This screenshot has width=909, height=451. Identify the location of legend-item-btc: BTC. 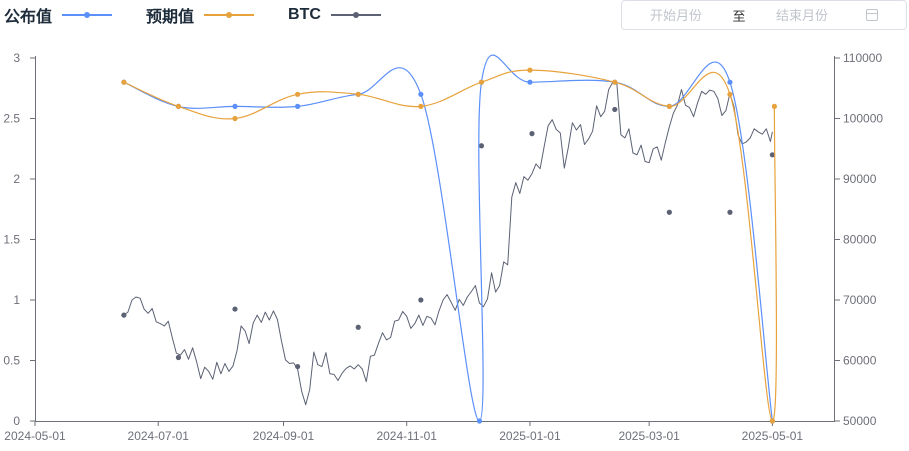
(334, 15).